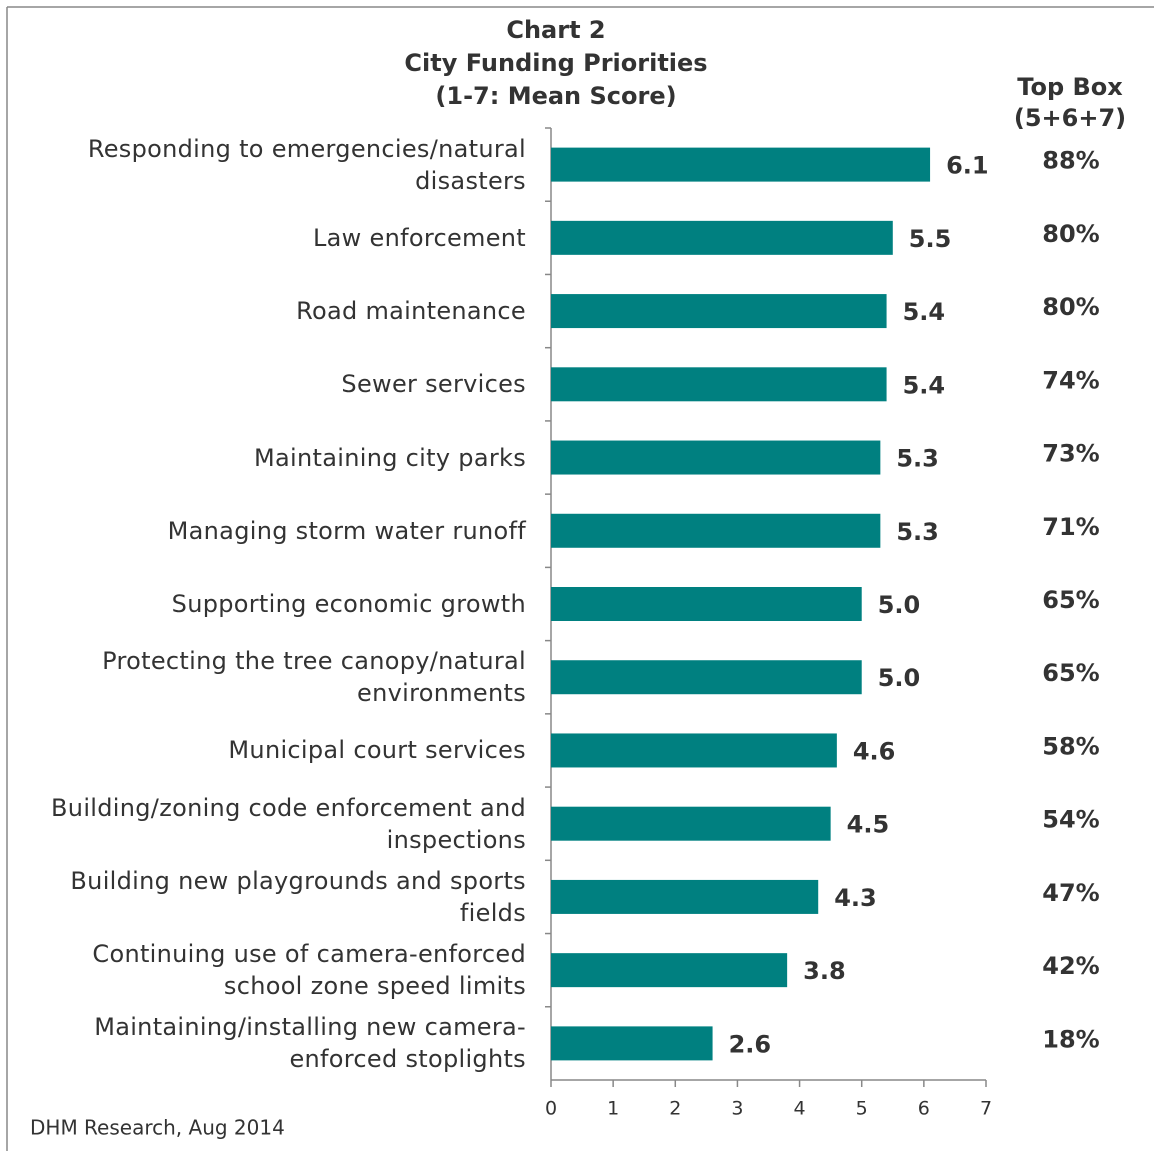 The image size is (1154, 1151). What do you see at coordinates (824, 971) in the screenshot?
I see `value-label: 3.8` at bounding box center [824, 971].